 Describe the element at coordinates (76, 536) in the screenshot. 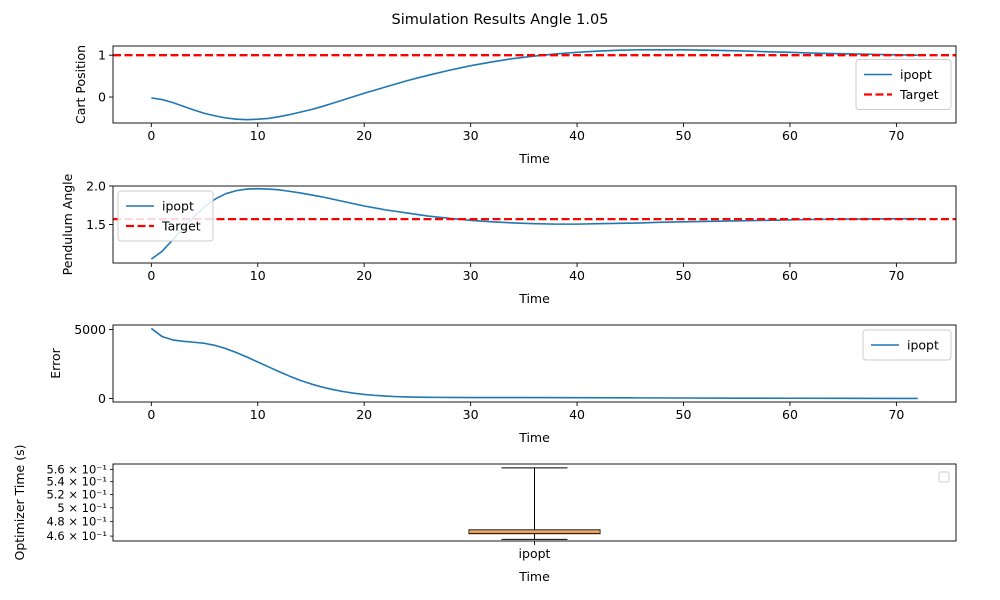

I see `y-tick-label: 4.6 × 10⁻¹` at that location.